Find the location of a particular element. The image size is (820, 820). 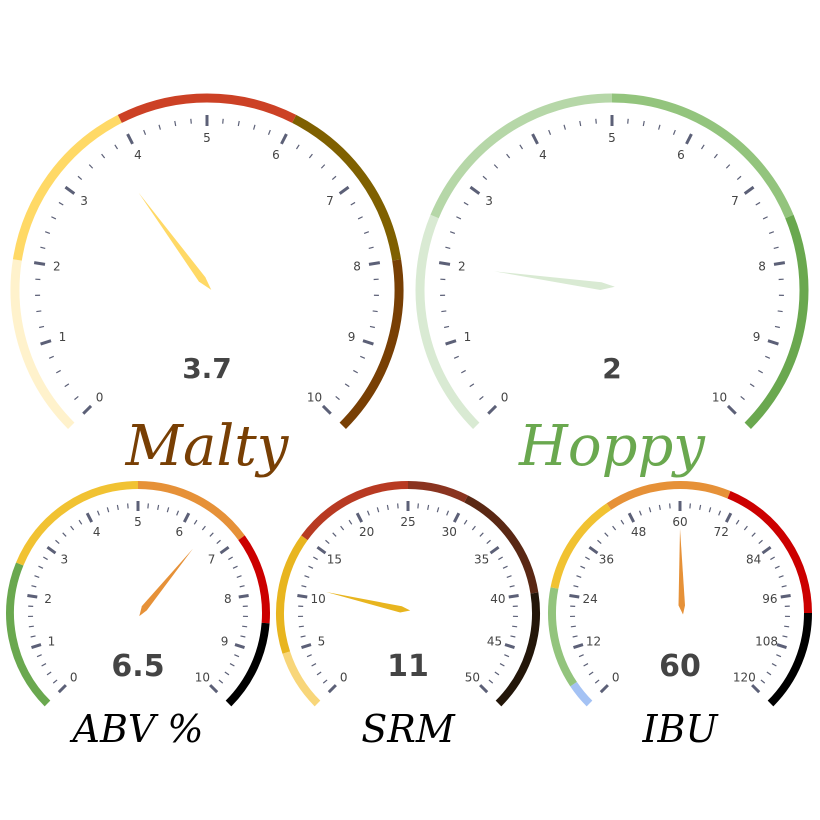

tick-label: 50 is located at coordinates (472, 678).